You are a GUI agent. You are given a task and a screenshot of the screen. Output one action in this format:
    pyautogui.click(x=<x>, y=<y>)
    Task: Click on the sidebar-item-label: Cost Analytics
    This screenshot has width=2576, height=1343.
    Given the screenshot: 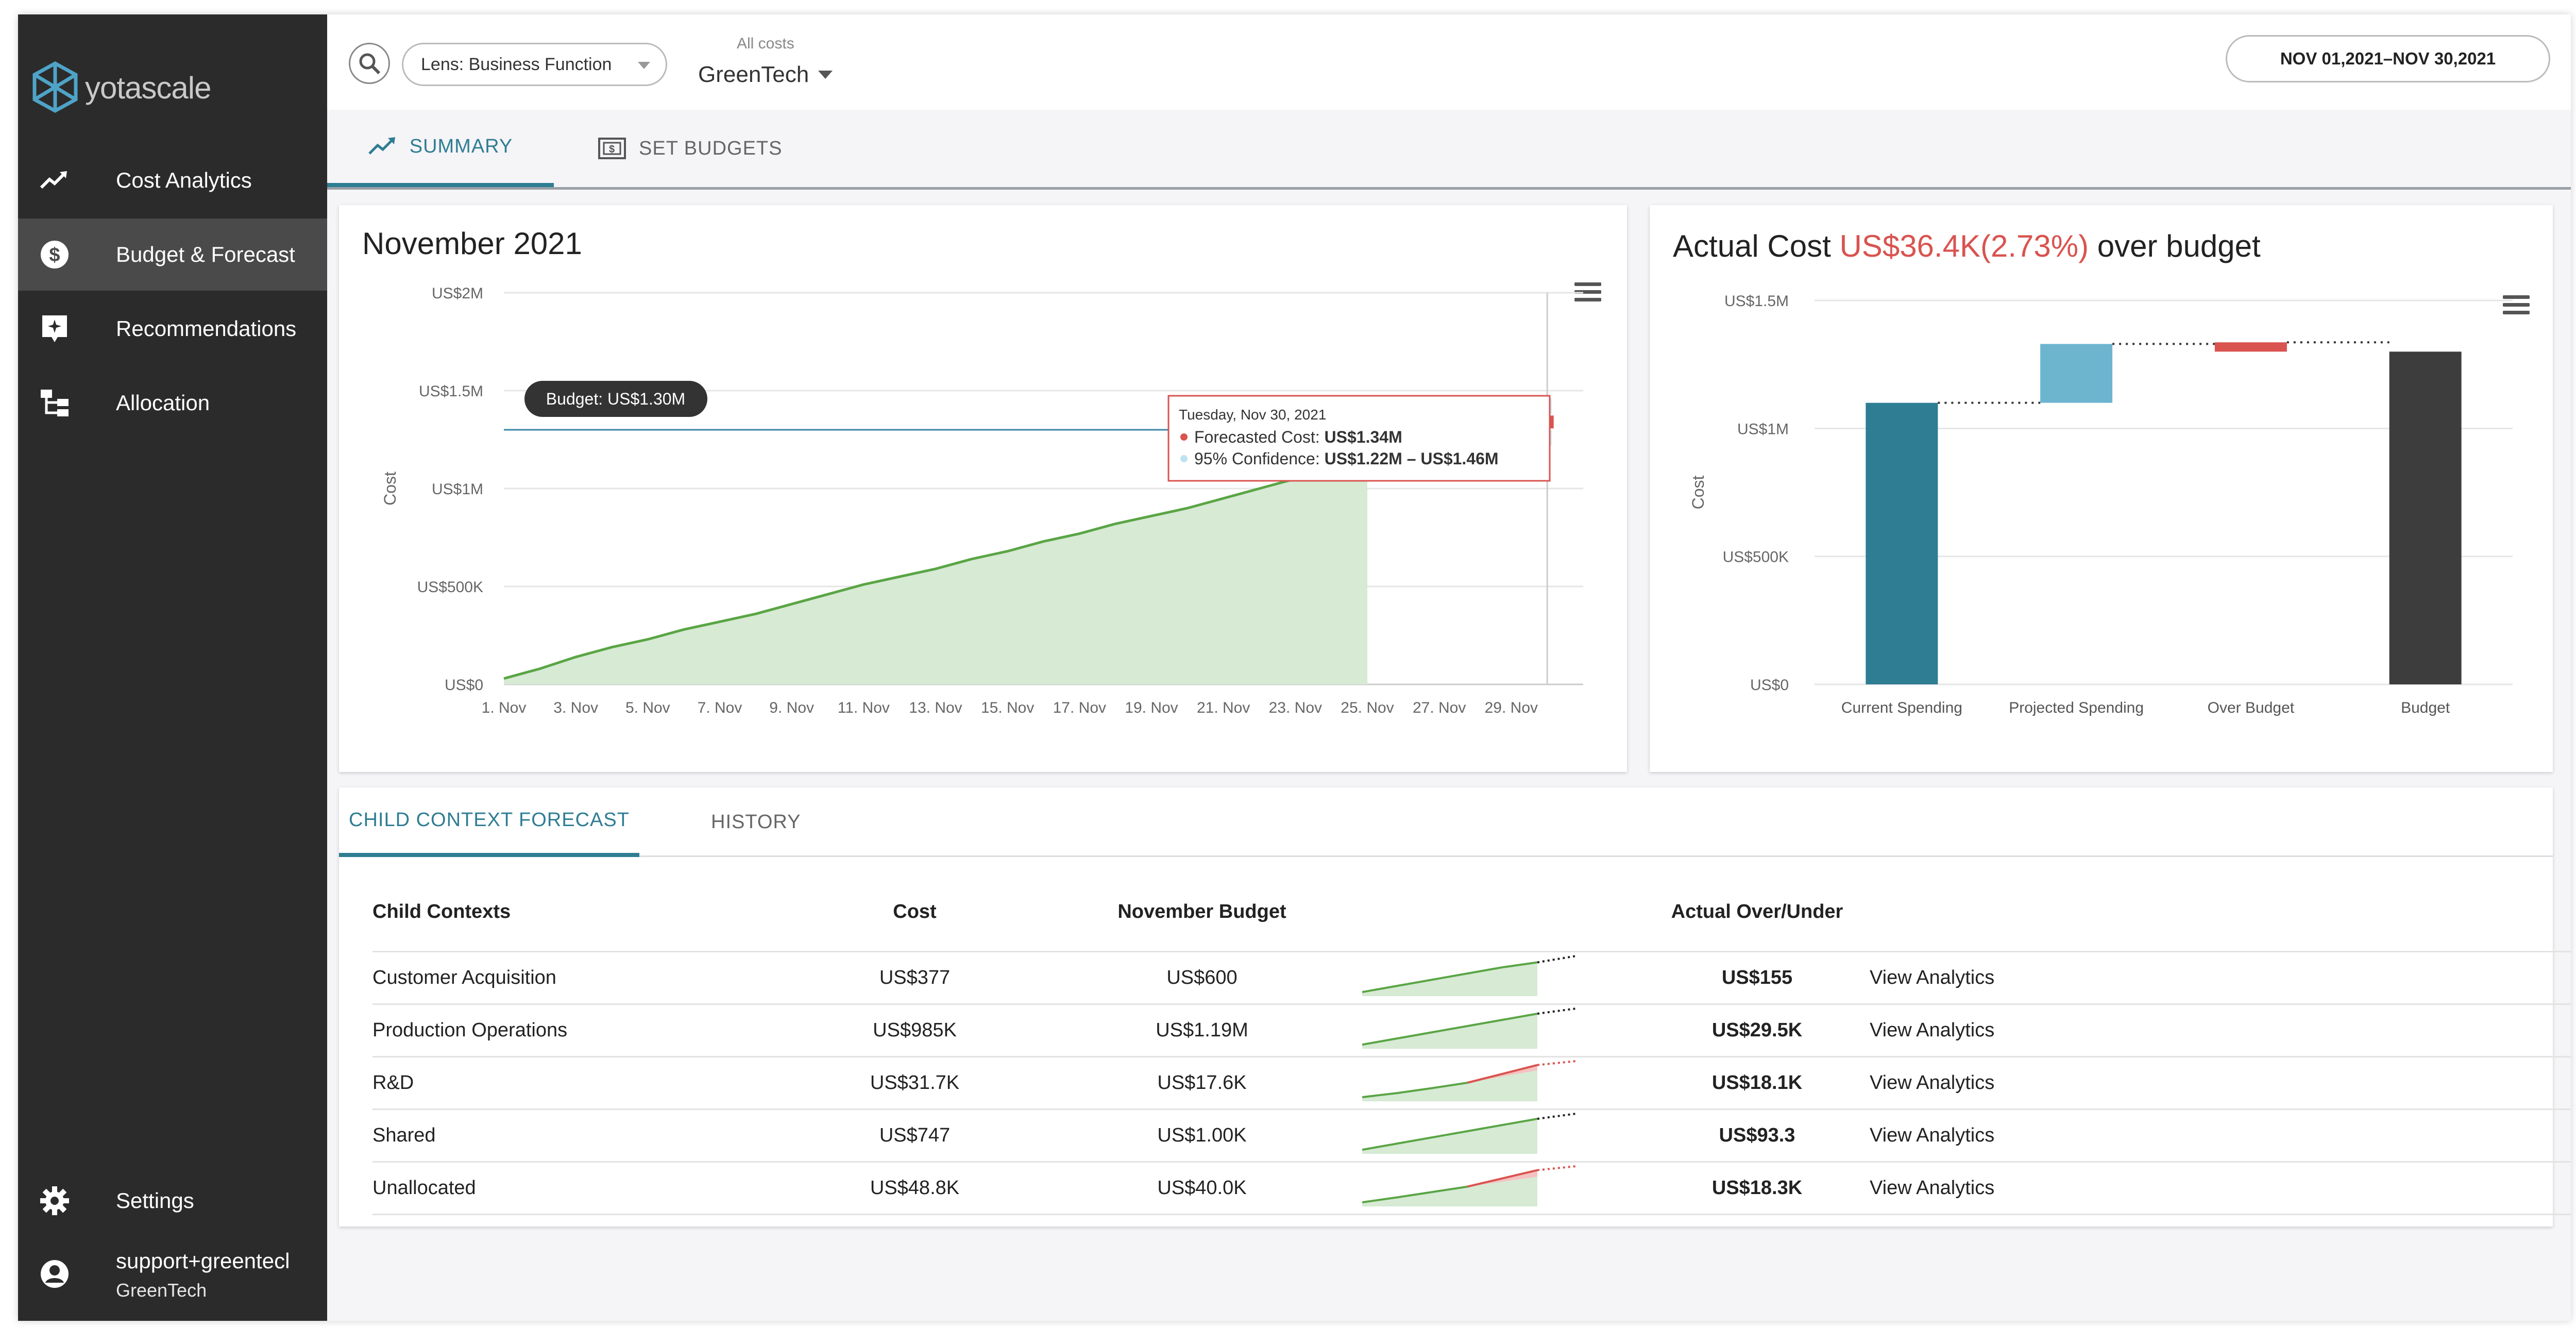 What is the action you would take?
    pyautogui.click(x=184, y=180)
    